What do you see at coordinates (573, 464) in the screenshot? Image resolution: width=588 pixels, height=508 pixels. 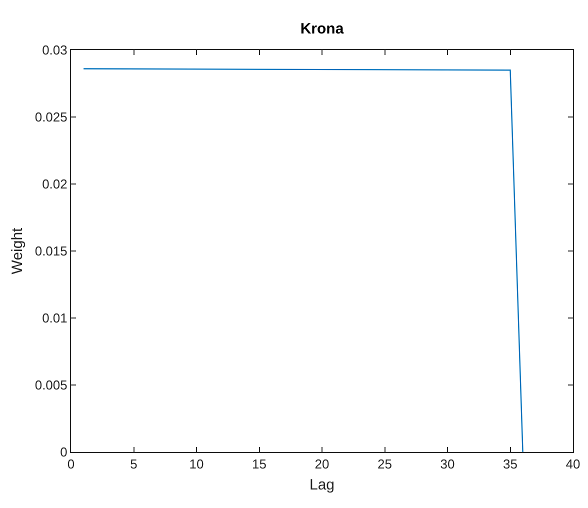 I see `x-tick-label: 40` at bounding box center [573, 464].